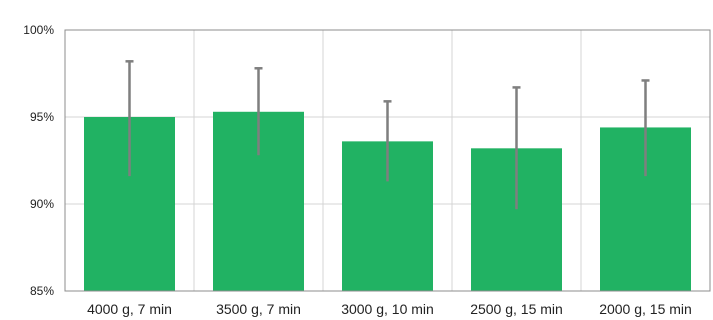  Describe the element at coordinates (42, 117) in the screenshot. I see `y-tick-label: 95%` at that location.